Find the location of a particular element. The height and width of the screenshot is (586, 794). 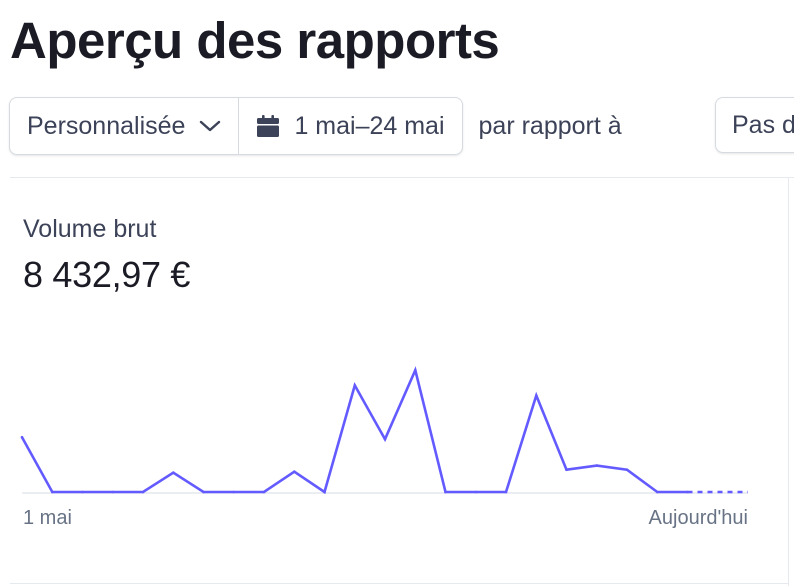

card-right-border is located at coordinates (788, 381).